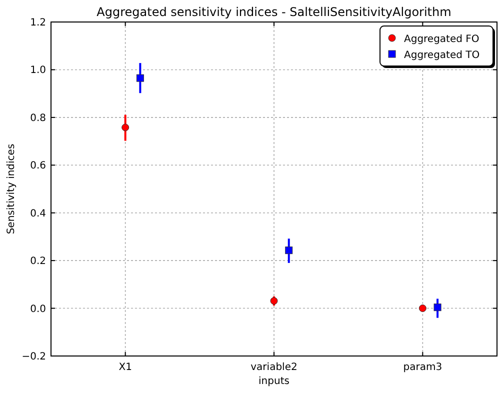 Image resolution: width=504 pixels, height=393 pixels. Describe the element at coordinates (38, 23) in the screenshot. I see `y-tick-label: 1.2` at that location.